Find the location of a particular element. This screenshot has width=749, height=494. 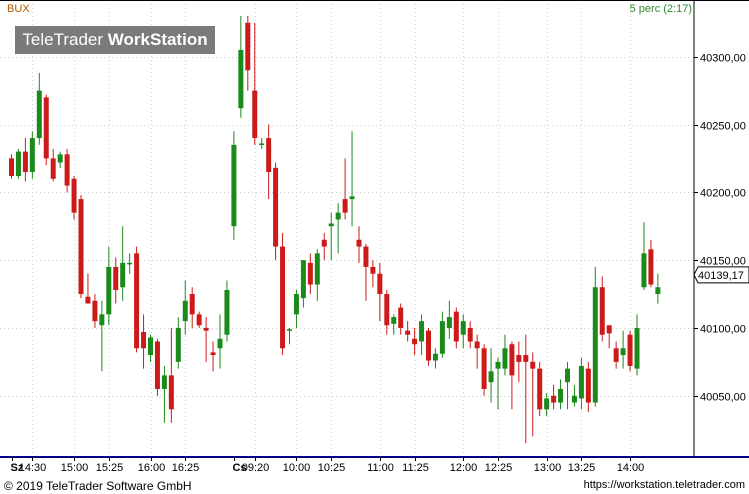

last-price-label: 40139,17 is located at coordinates (721, 276).